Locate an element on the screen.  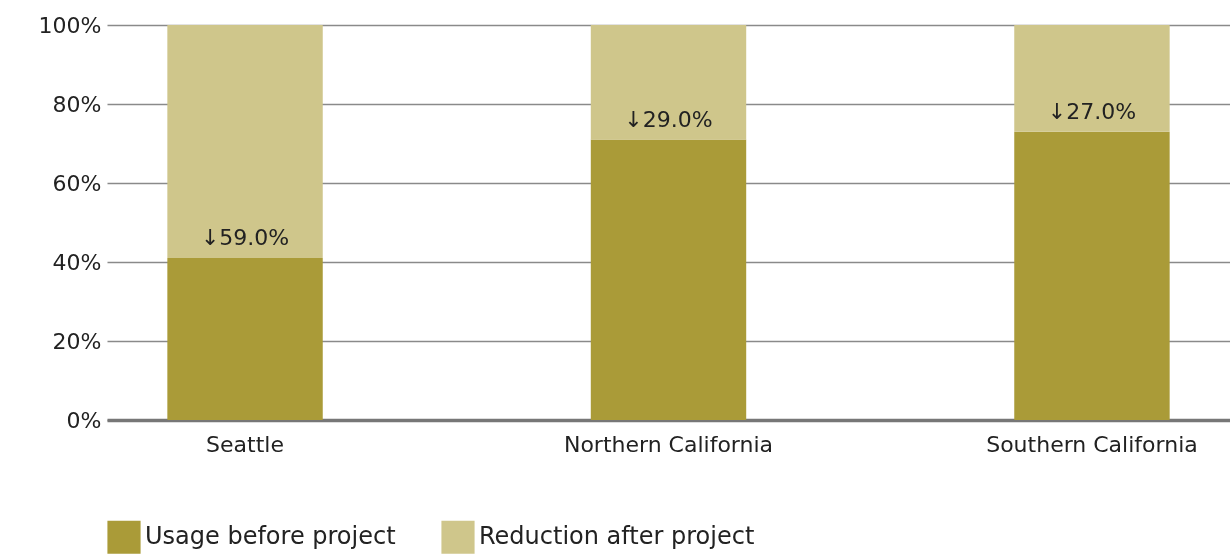
y-tick-label: 60% is located at coordinates (77, 183).